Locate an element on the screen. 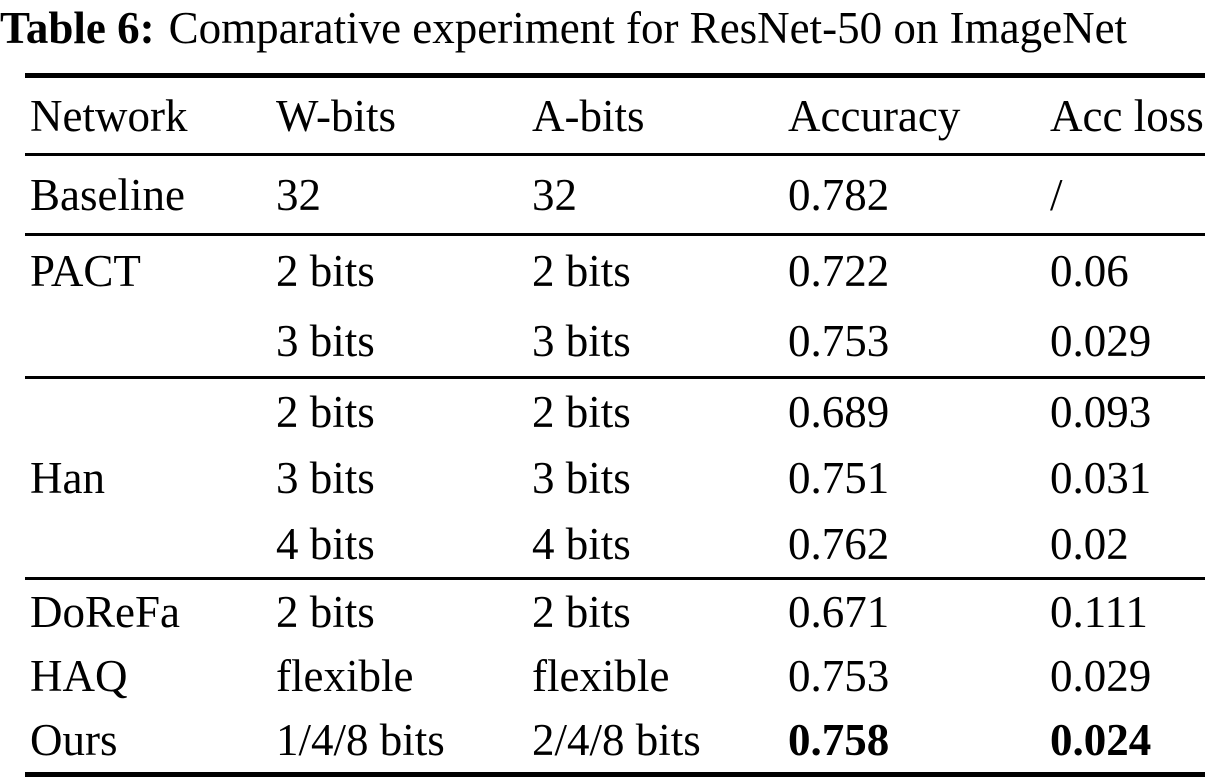 The height and width of the screenshot is (779, 1217). cell-network: HAQ is located at coordinates (79, 676).